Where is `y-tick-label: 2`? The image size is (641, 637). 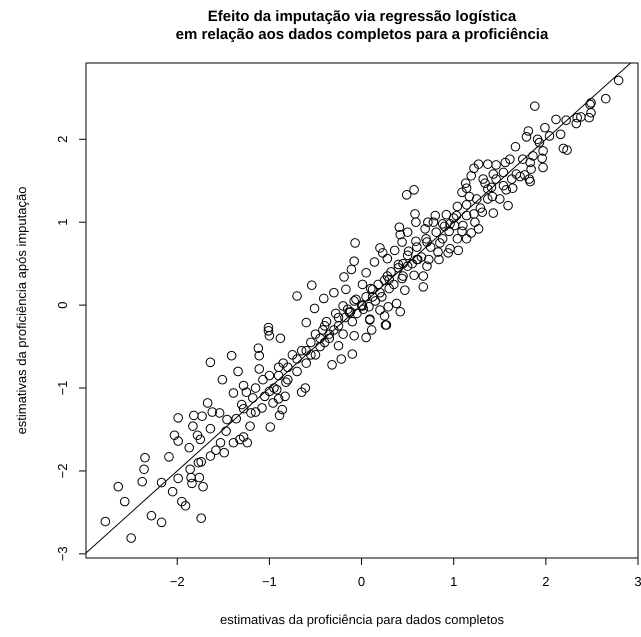
y-tick-label: 2 is located at coordinates (62, 139).